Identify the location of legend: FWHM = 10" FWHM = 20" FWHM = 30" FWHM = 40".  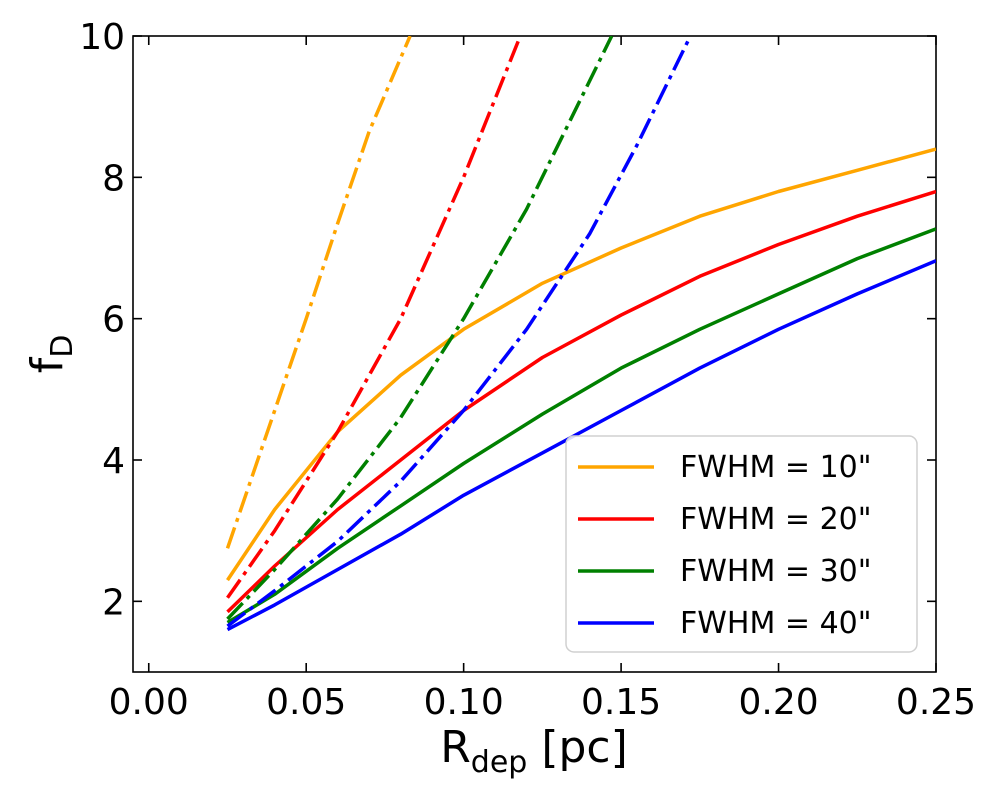
(741, 544).